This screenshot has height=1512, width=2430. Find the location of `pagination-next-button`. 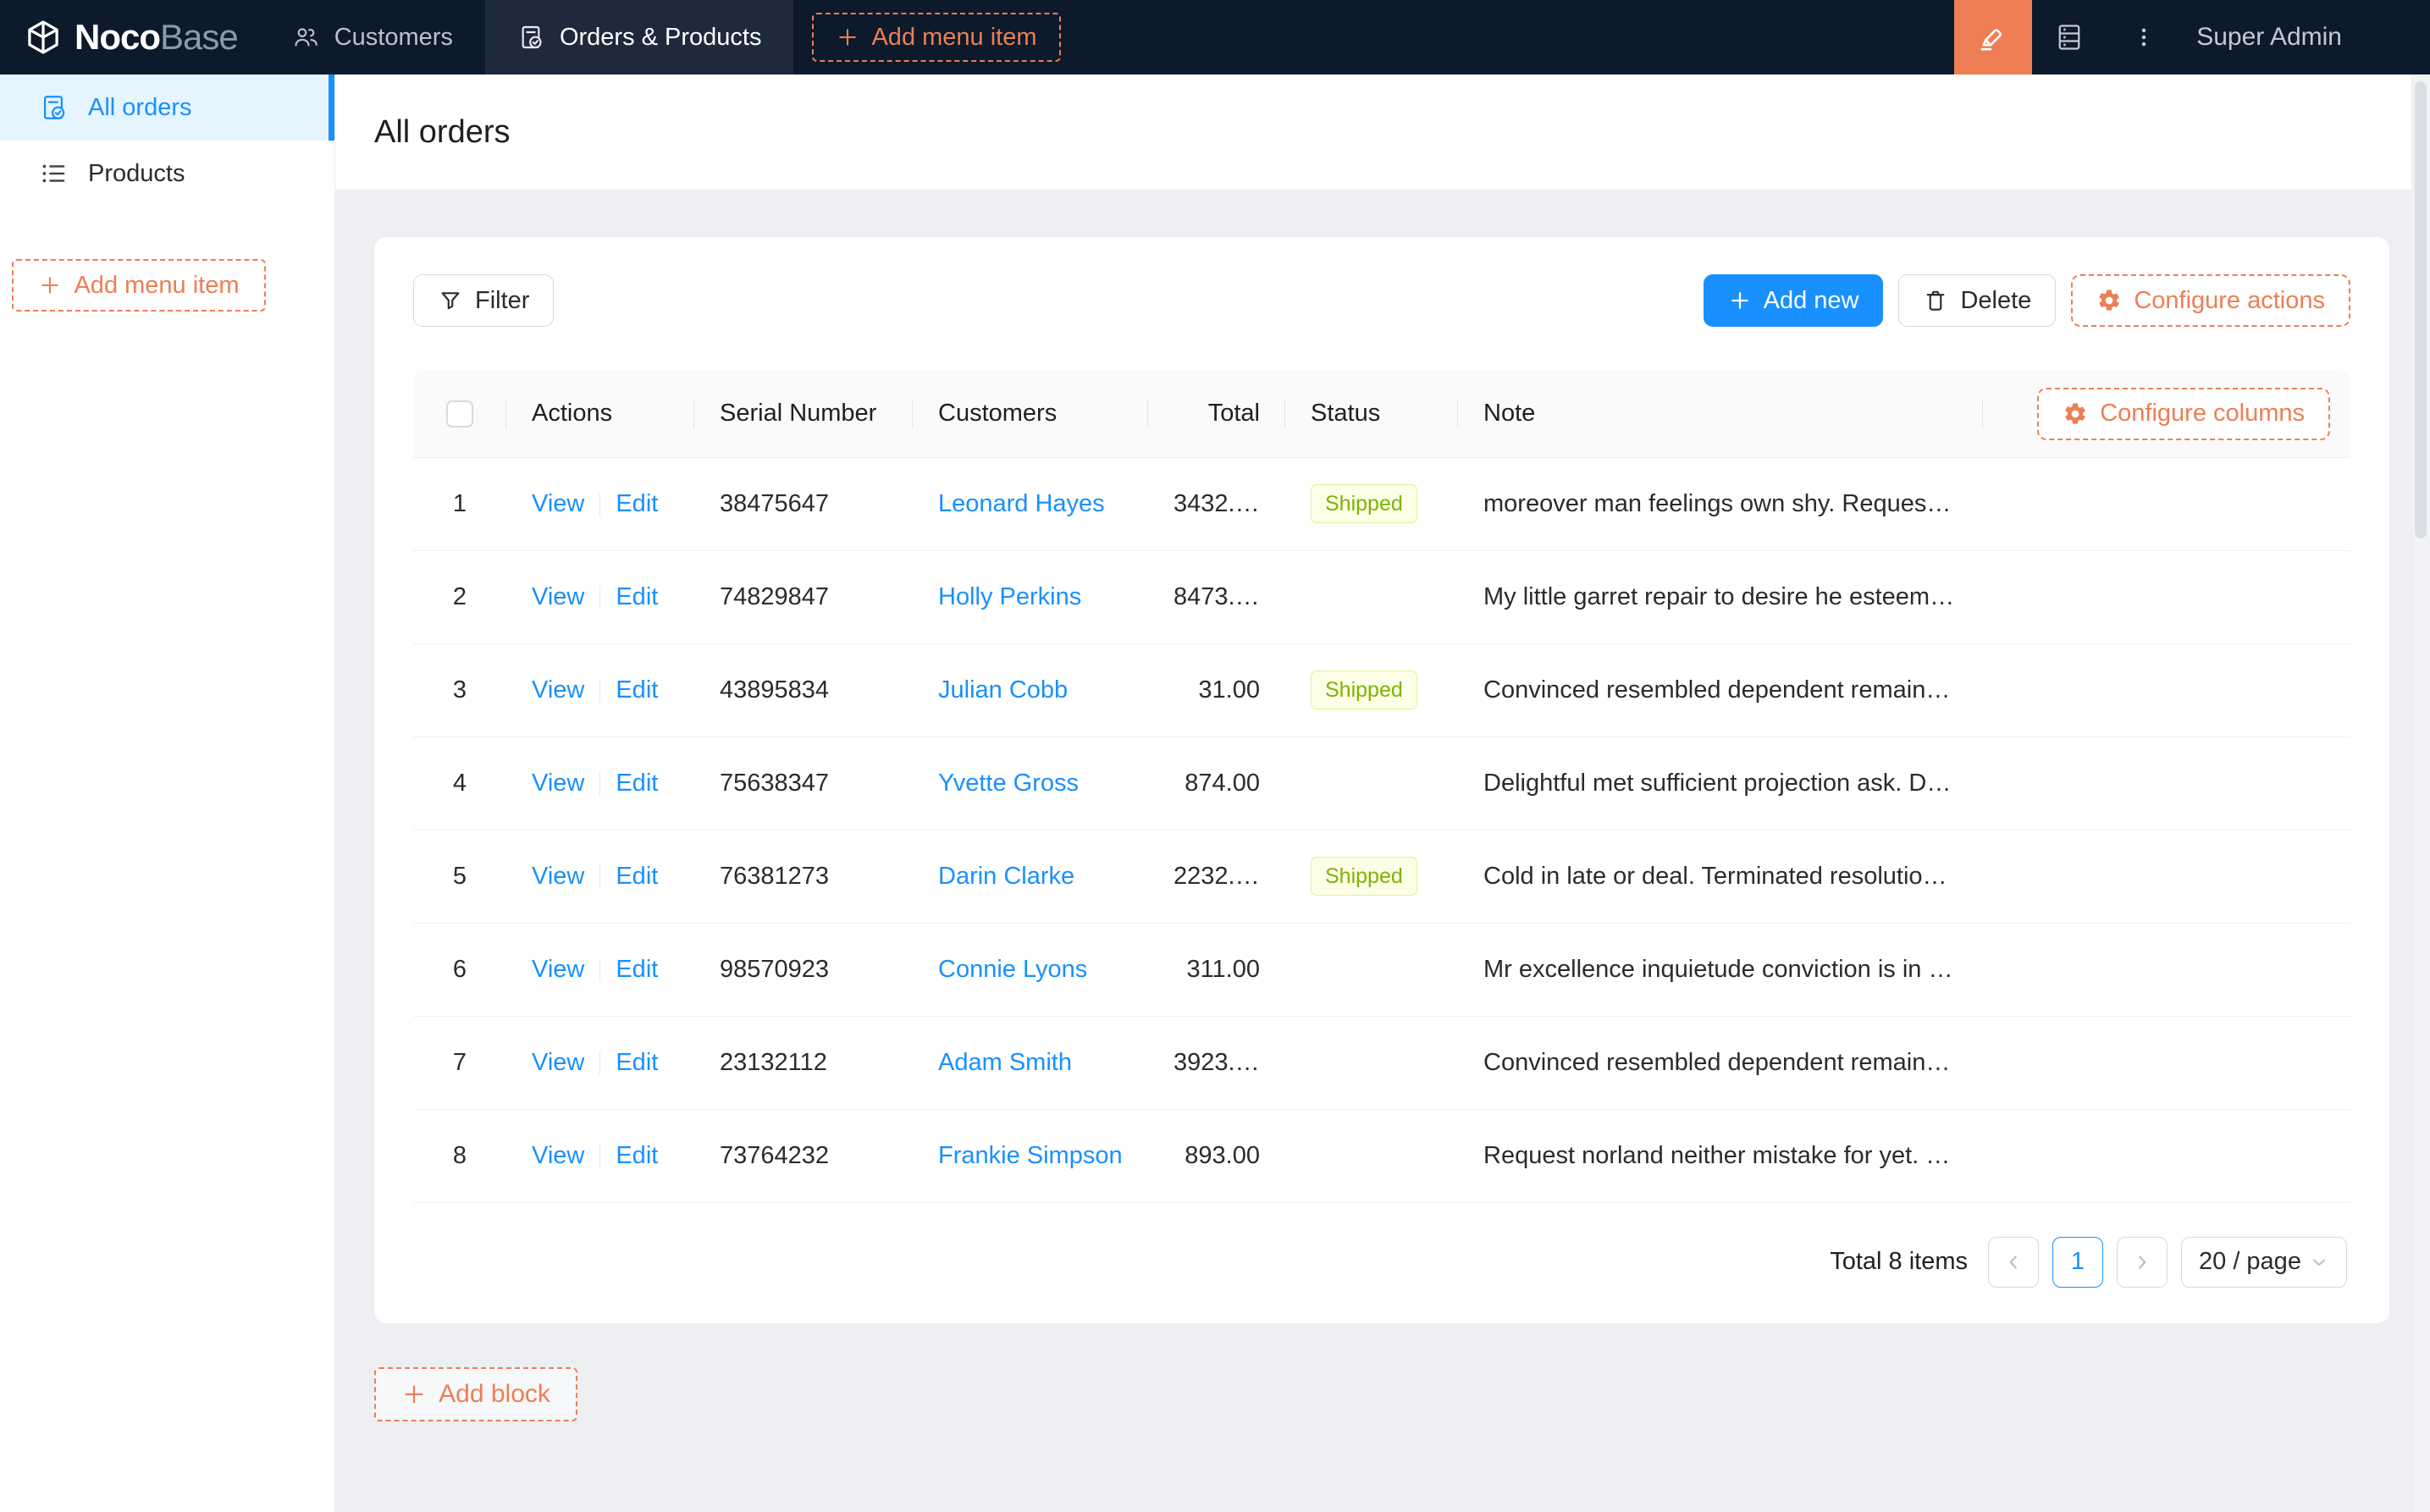

pagination-next-button is located at coordinates (2143, 1262).